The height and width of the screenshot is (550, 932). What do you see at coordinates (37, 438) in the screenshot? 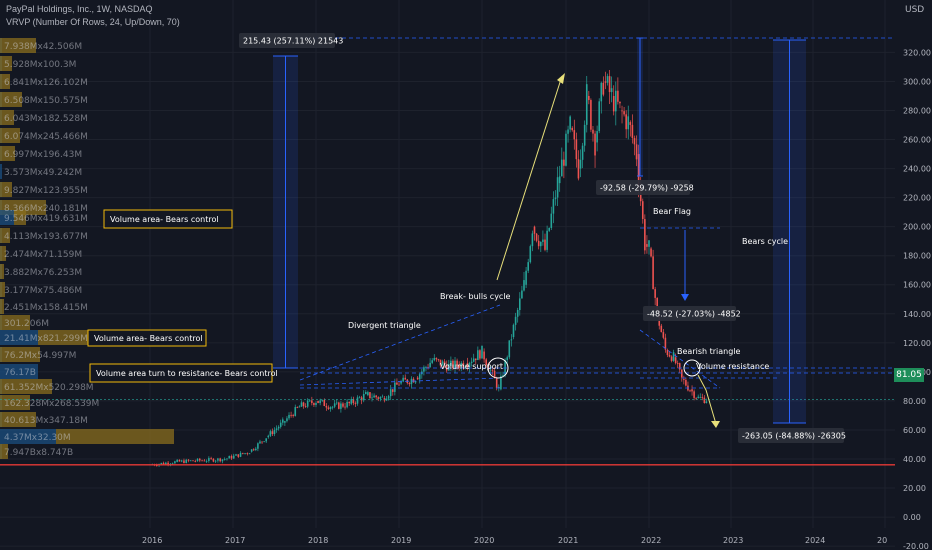
I see `volume-profile-label: 4.37Mx32.30M` at bounding box center [37, 438].